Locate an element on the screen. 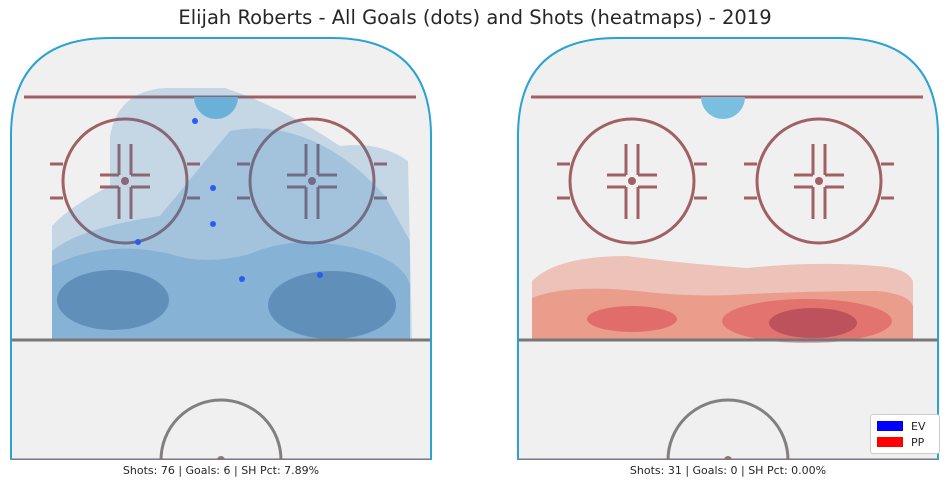 This screenshot has width=950, height=489. stats-text-pp: Shots: 31 | Goals: 0 | SH Pct: 0.00% is located at coordinates (728, 470).